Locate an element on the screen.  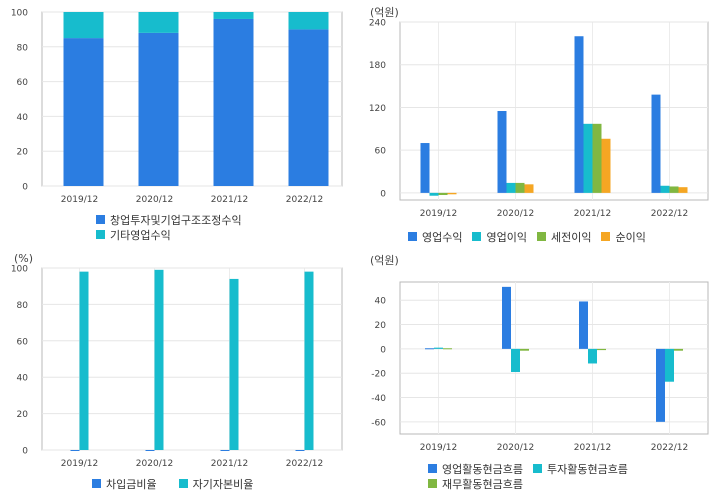
legend-label: 영업이익 is located at coordinates (506, 237).